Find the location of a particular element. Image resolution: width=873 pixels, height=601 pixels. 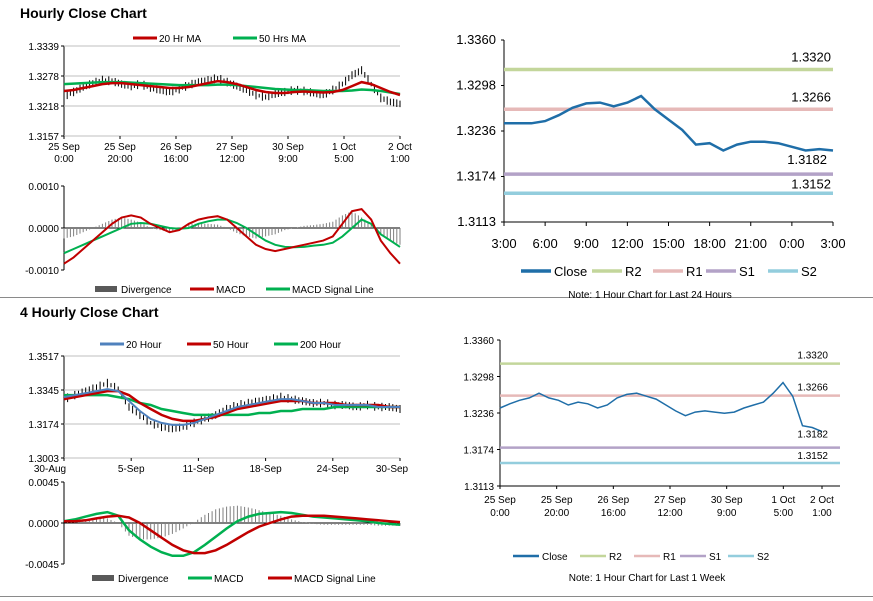

weekly-levels-y-tick: 1.3236 is located at coordinates (478, 414).